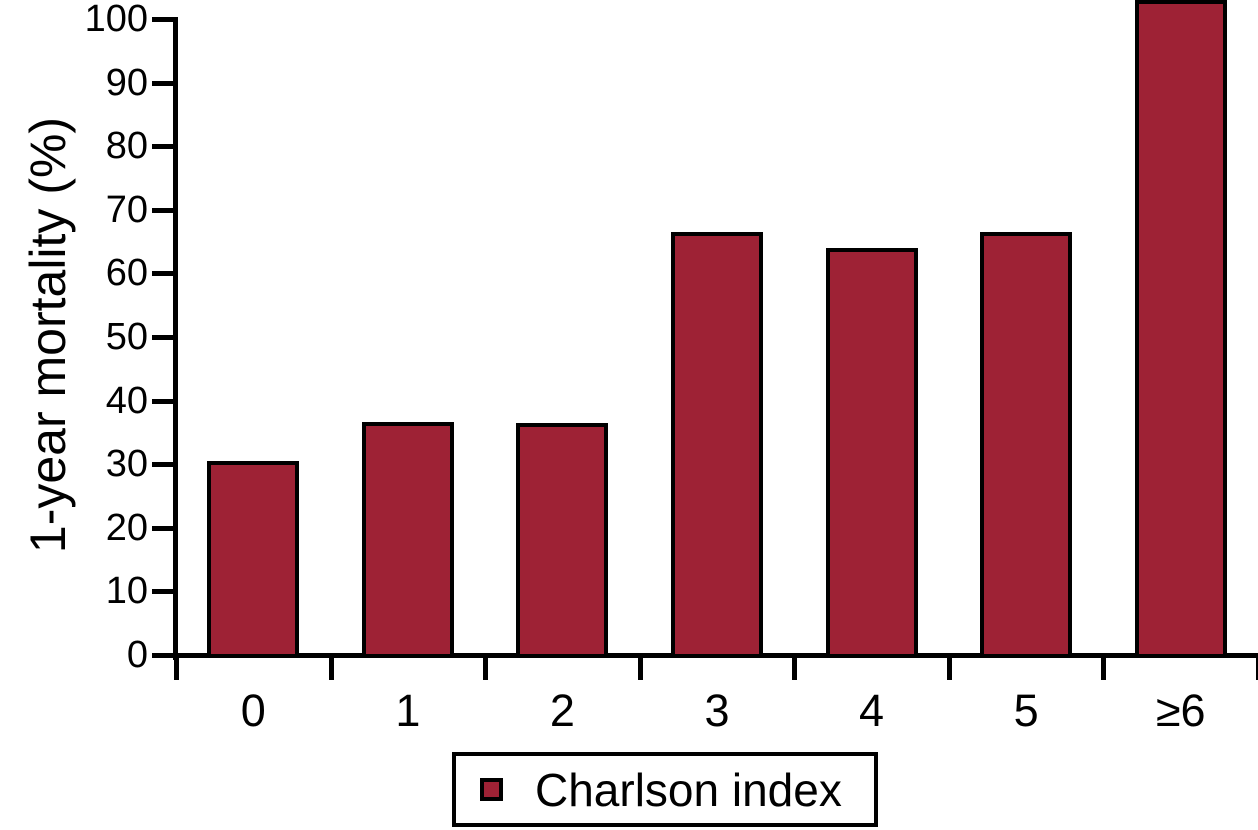 The image size is (1258, 830). Describe the element at coordinates (253, 710) in the screenshot. I see `x-tick-label-0: 0` at that location.